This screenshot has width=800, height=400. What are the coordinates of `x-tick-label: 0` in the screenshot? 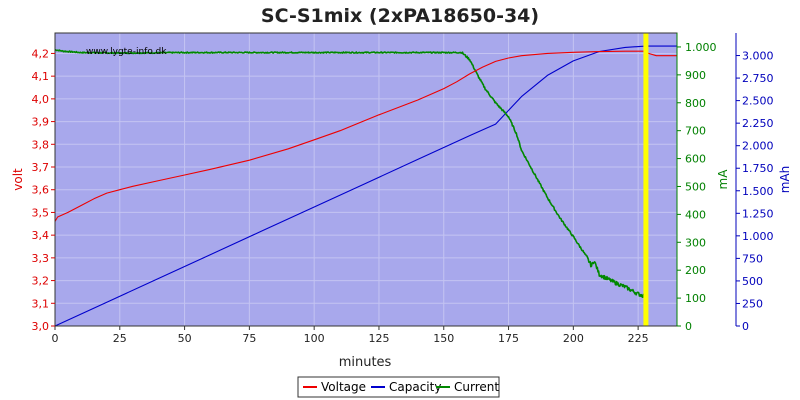 It's located at (55, 338).